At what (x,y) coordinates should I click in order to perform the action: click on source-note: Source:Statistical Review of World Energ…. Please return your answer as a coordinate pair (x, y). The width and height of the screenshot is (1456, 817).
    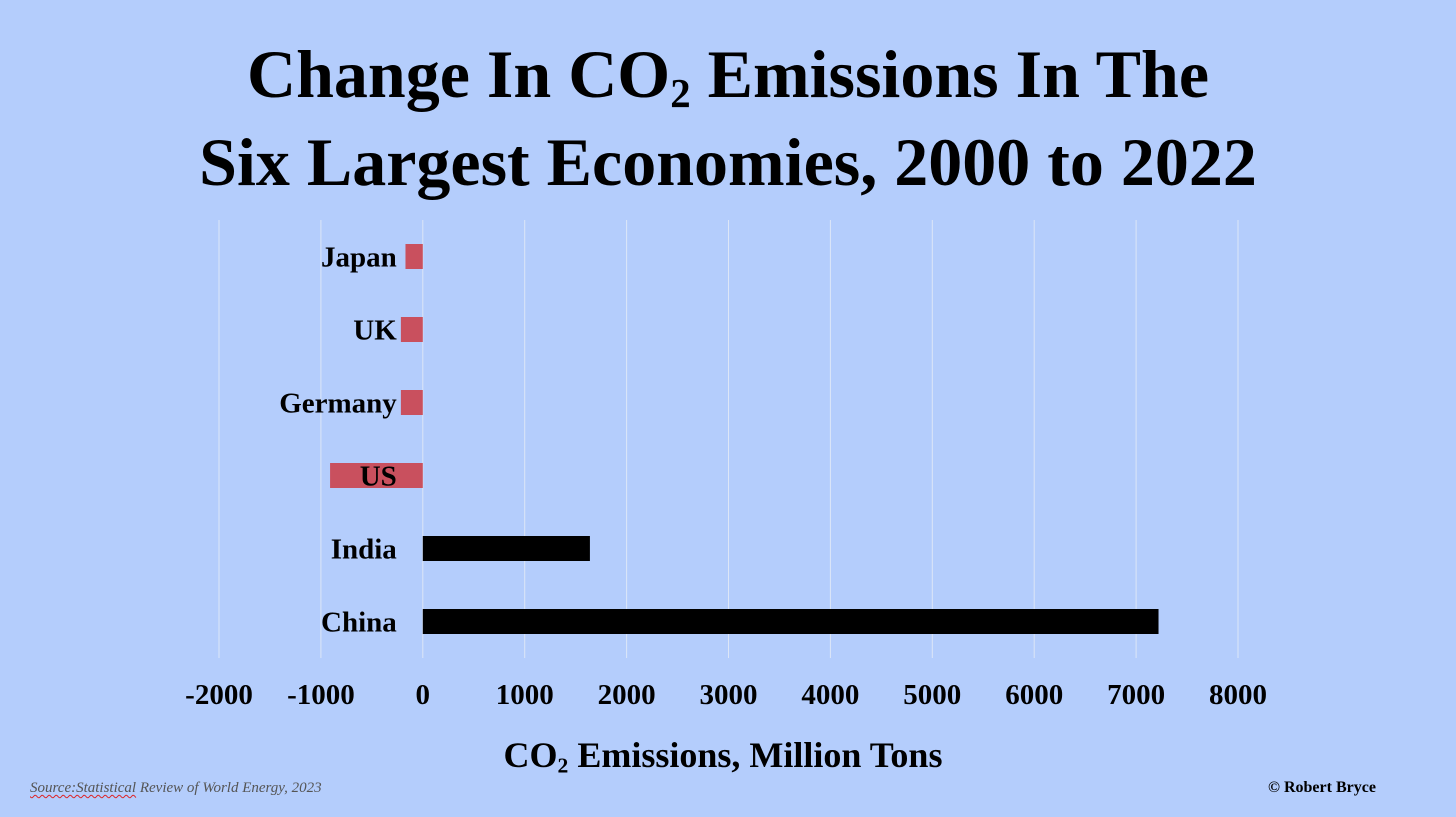
    Looking at the image, I should click on (176, 788).